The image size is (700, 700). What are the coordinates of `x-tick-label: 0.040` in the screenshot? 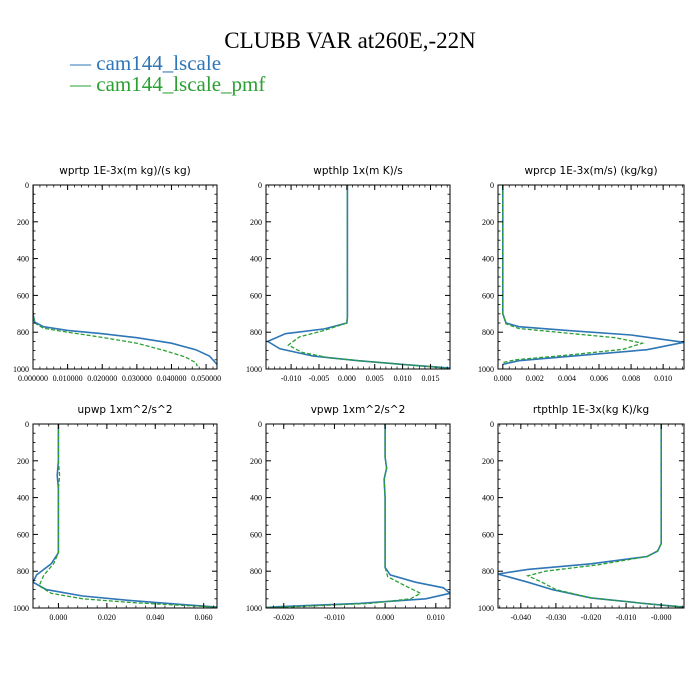 It's located at (155, 617).